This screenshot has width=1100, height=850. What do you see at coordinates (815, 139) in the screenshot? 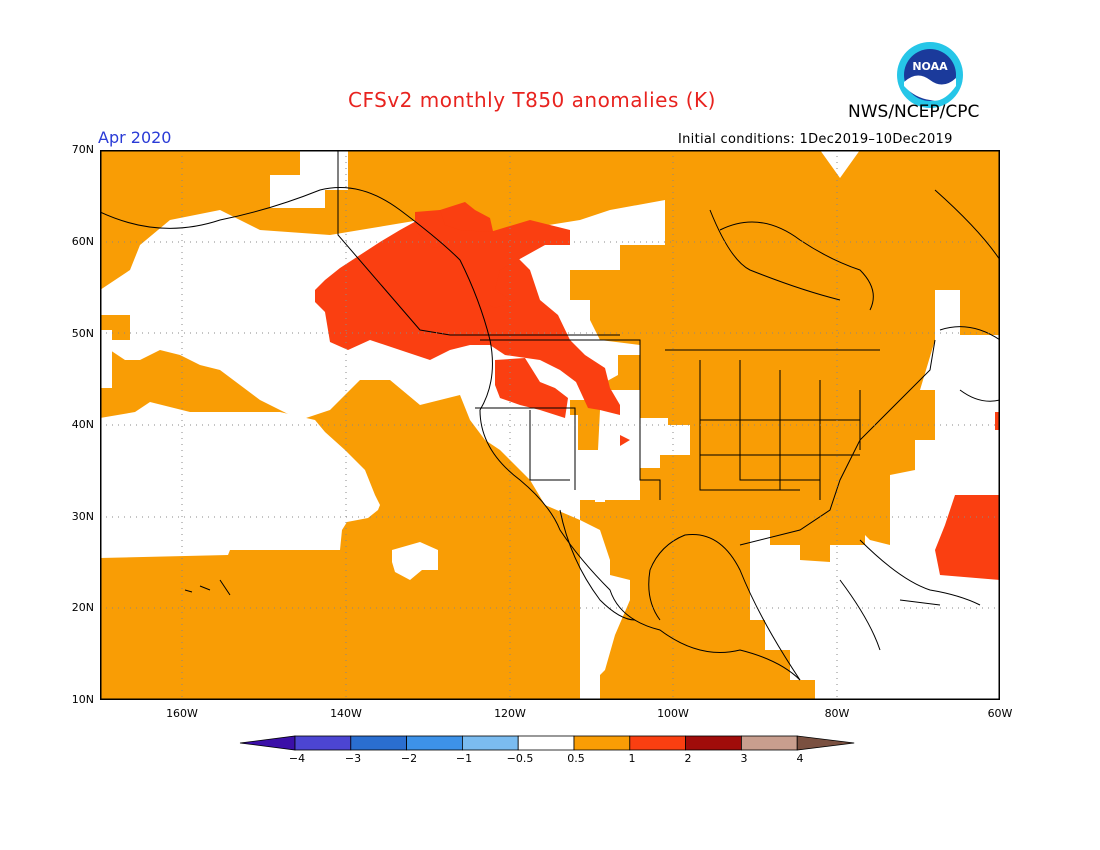
I see `initial-conditions: Initial conditions: 1Dec2019–10Dec2019` at bounding box center [815, 139].